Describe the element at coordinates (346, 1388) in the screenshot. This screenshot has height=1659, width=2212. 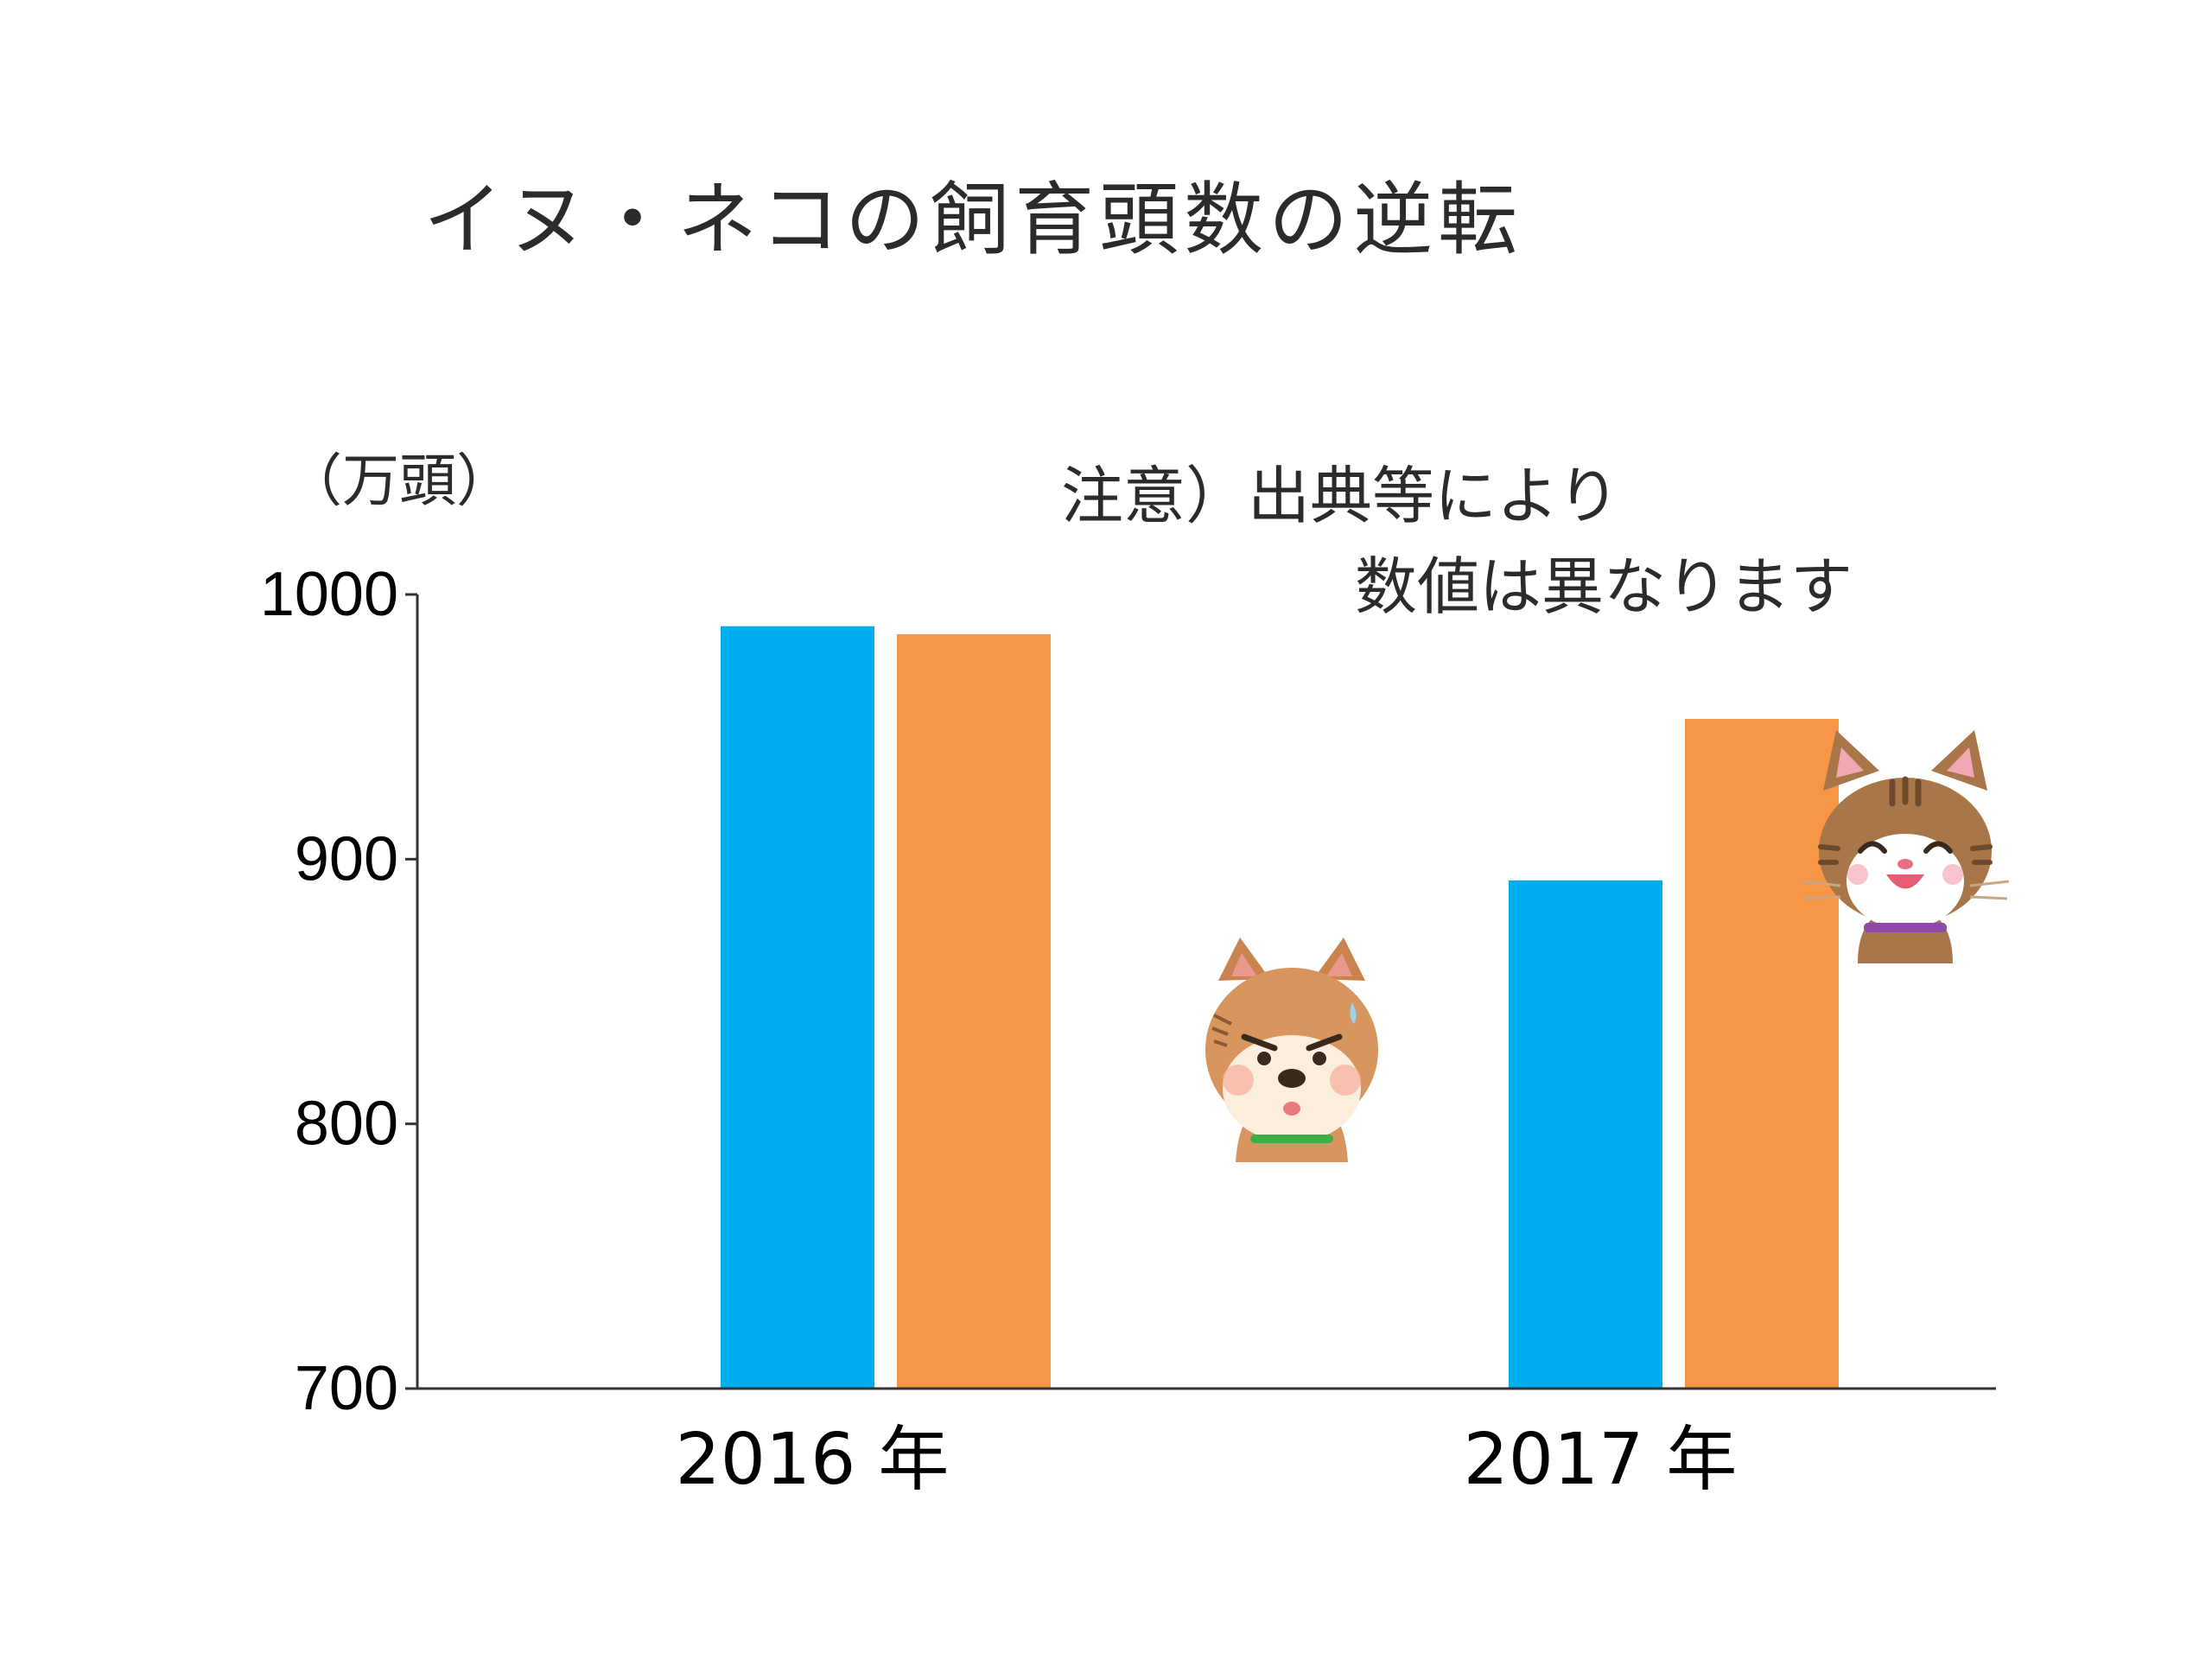
I see `y-tick-label: 700` at that location.